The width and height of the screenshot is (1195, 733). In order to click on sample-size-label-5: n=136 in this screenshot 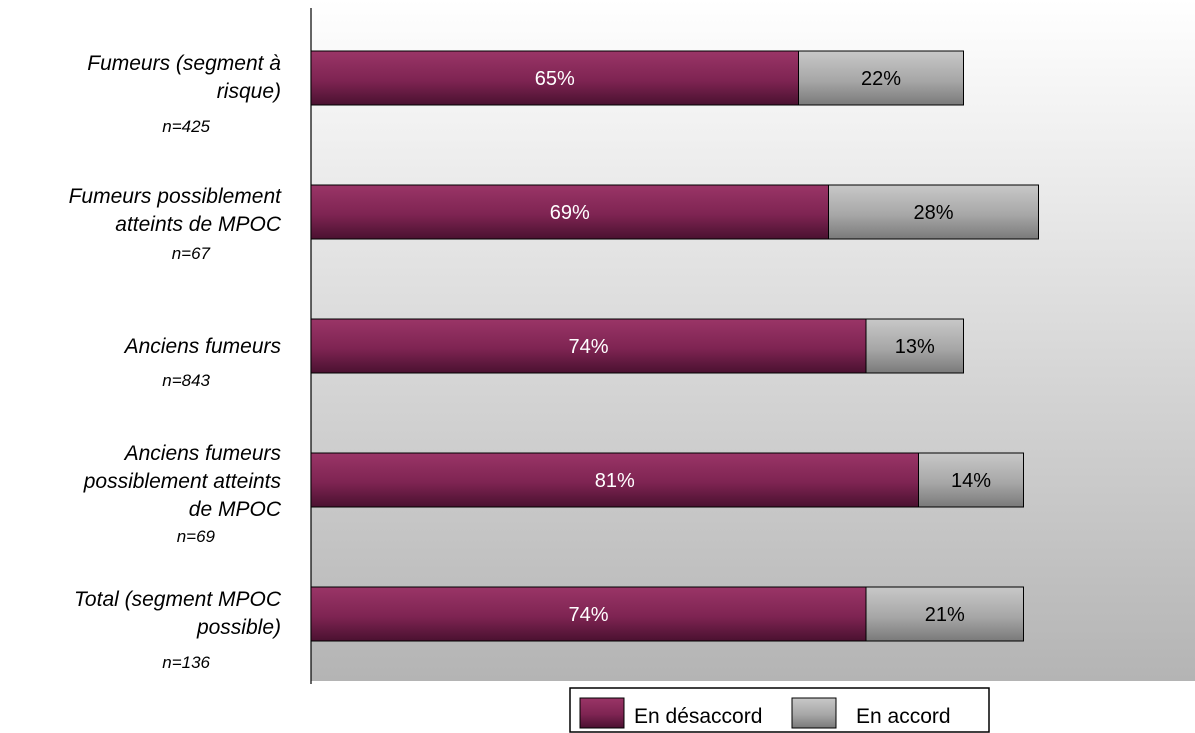, I will do `click(186, 662)`.